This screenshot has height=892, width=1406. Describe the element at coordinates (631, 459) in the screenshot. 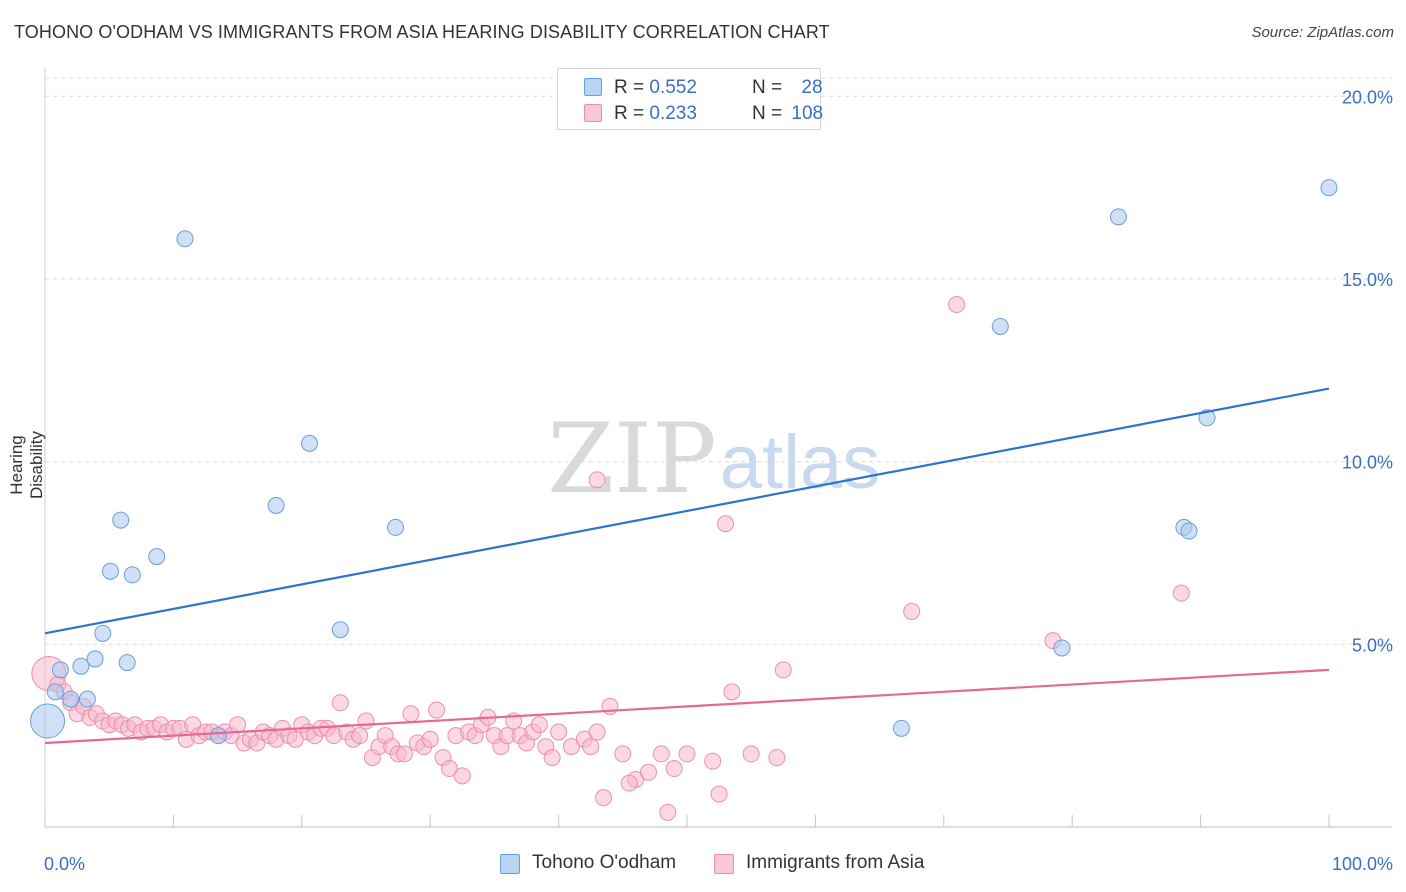

I see `watermark-zip: ZIP` at that location.